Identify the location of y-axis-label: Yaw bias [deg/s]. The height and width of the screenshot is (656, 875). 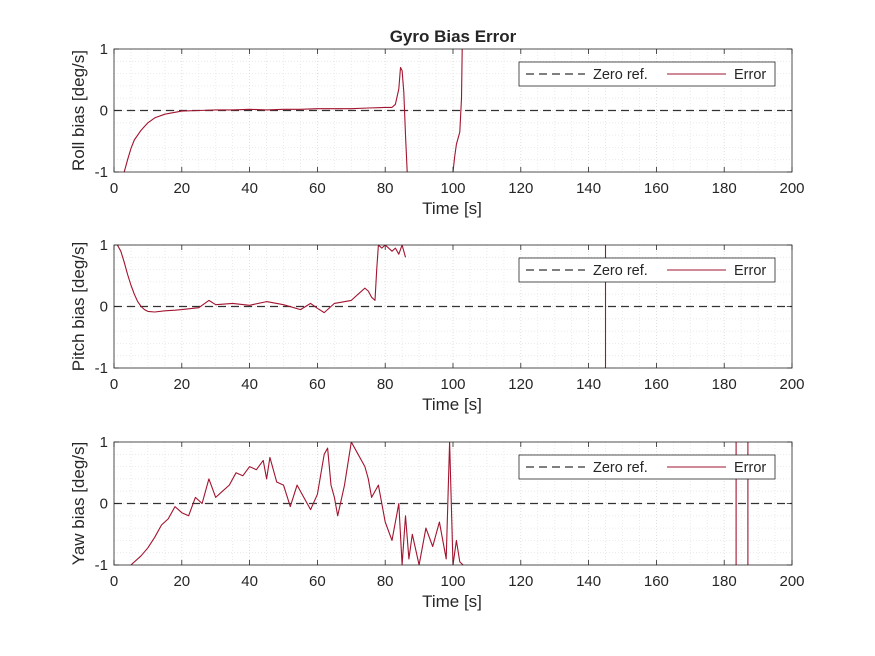
(78, 503).